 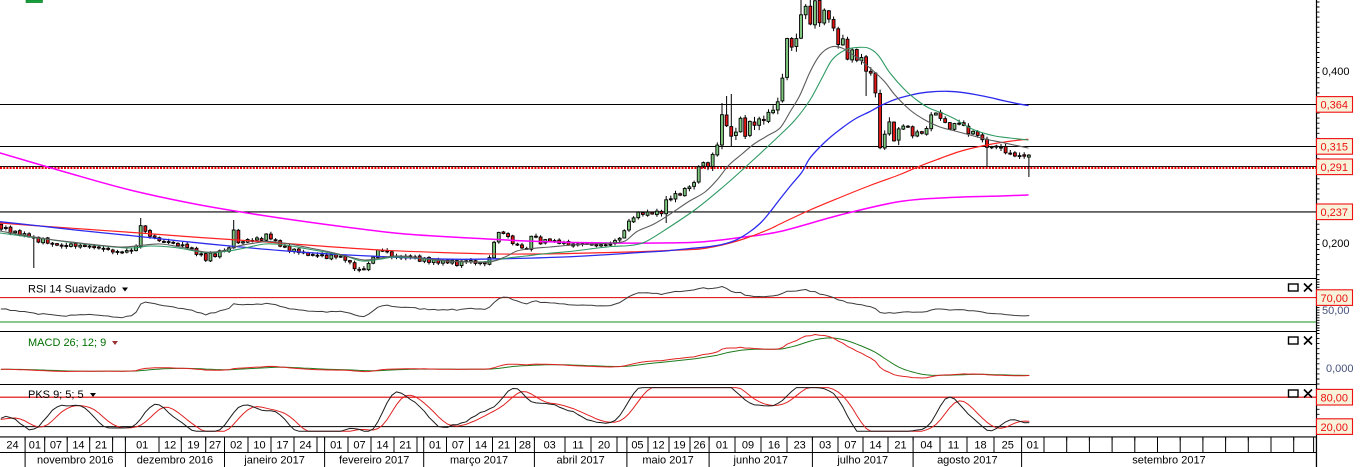 What do you see at coordinates (967, 461) in the screenshot?
I see `svg-text: agosto 2017` at bounding box center [967, 461].